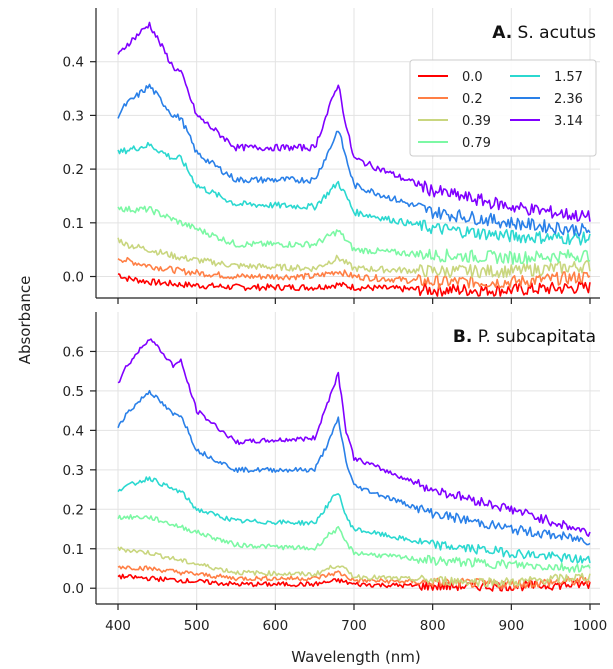  I want to click on panel-title: B. P. subcapitata, so click(524, 337).